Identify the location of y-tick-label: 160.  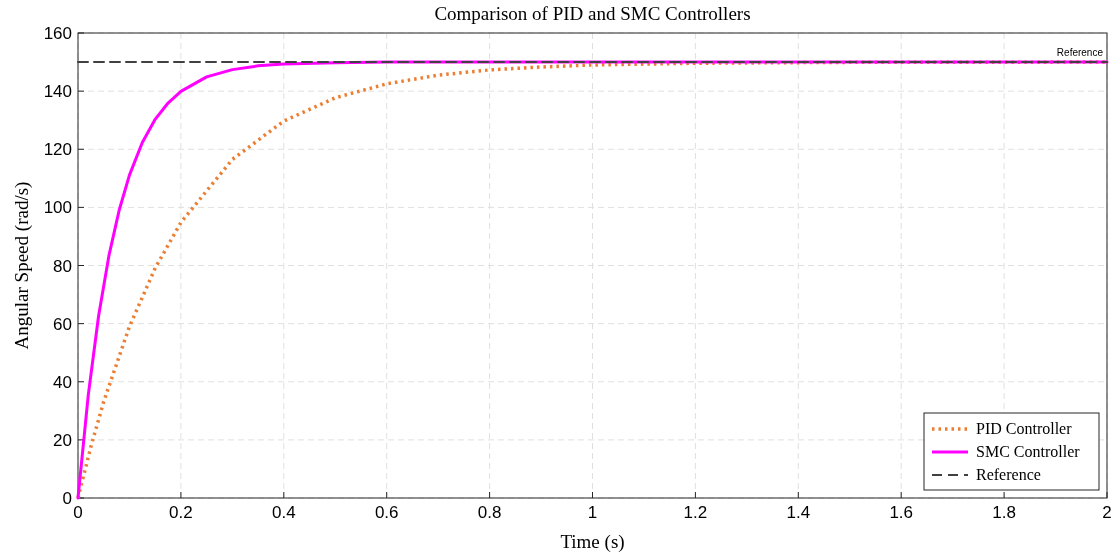
(57, 33).